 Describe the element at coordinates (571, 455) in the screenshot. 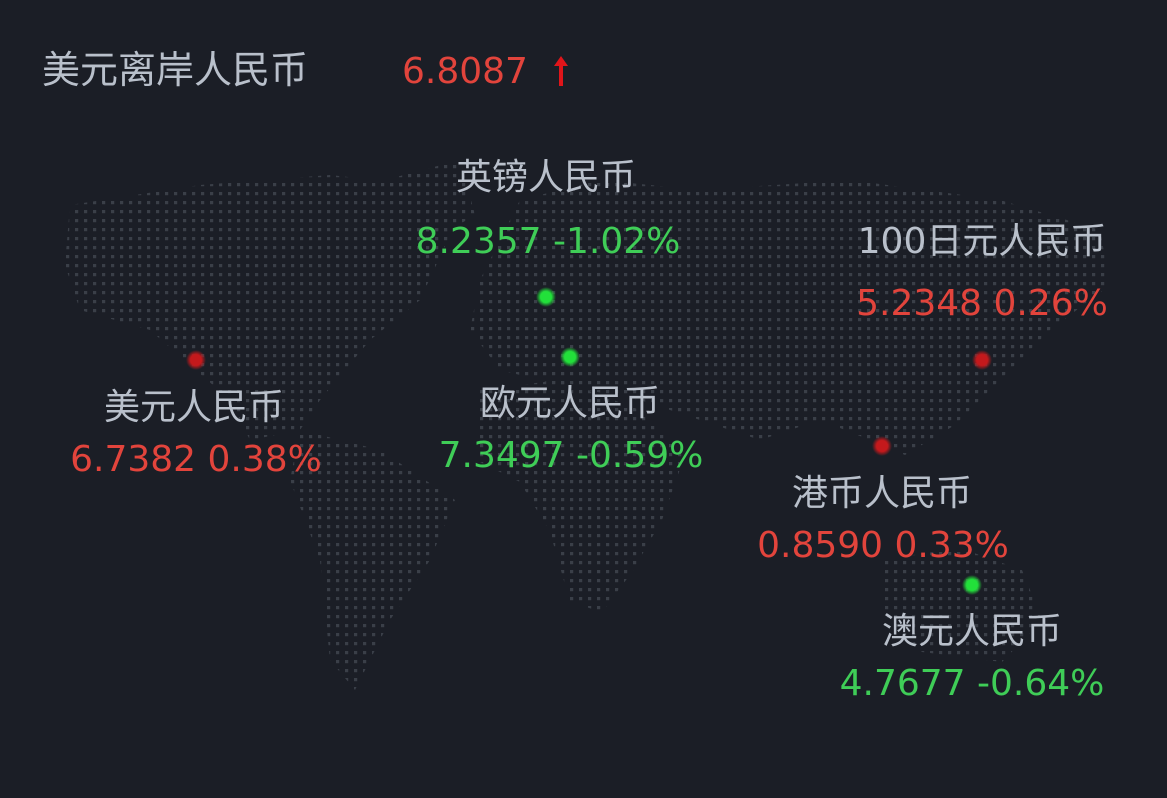

I see `pair-rate-eur: 7.3497 -0.59%` at that location.